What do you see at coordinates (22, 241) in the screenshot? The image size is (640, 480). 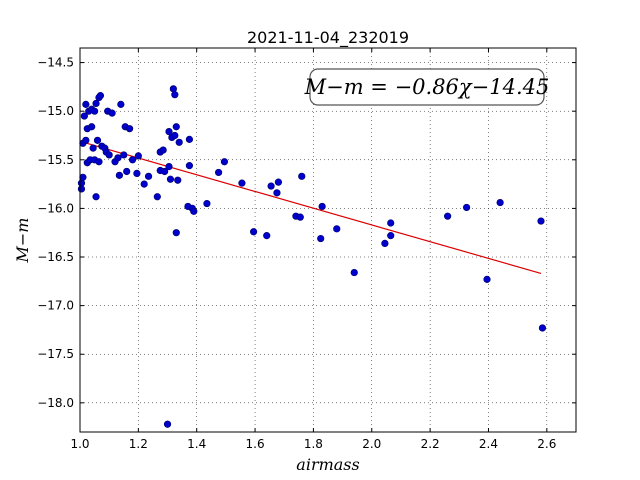 I see `y-axis-label: M−m` at bounding box center [22, 241].